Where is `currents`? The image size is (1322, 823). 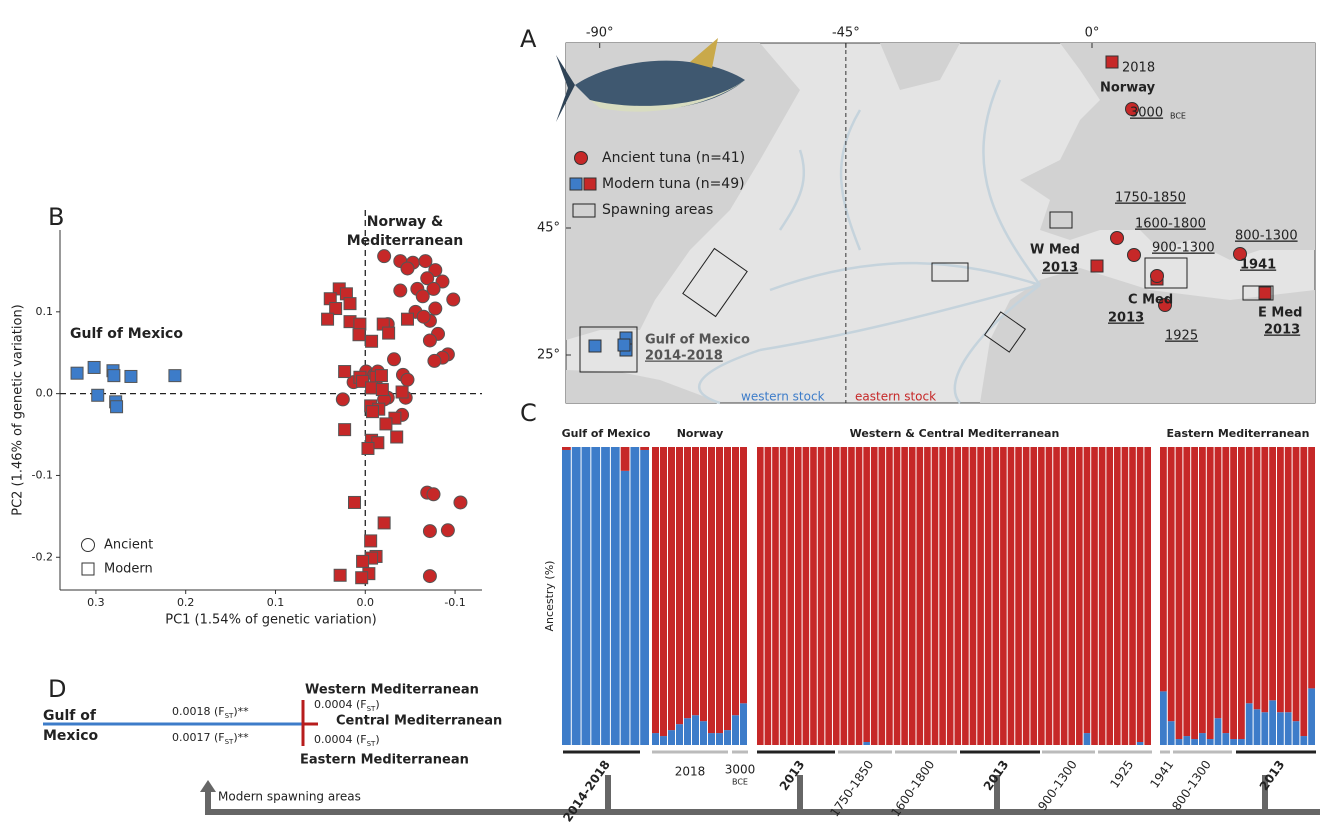
currents is located at coordinates (870, 242).